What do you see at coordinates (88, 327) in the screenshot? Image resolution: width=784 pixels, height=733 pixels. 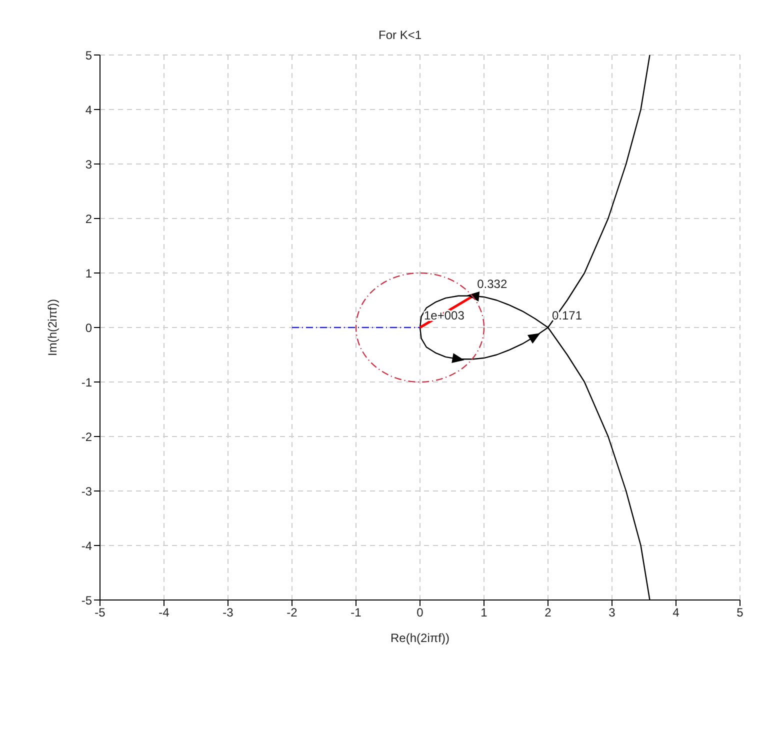 I see `y-tick-label: 0` at bounding box center [88, 327].